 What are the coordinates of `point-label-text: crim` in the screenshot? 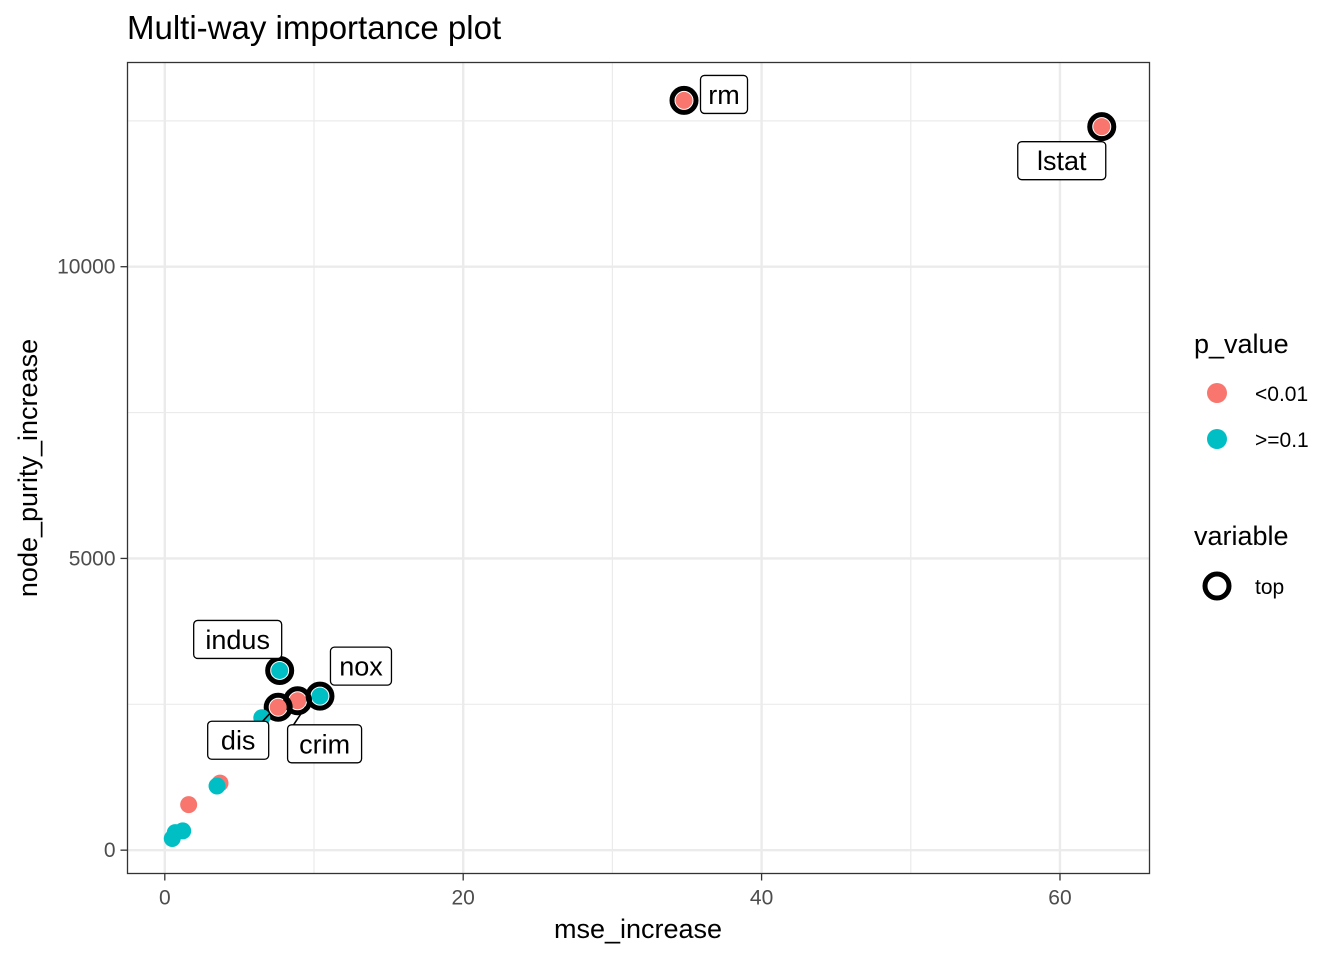 It's located at (324, 744).